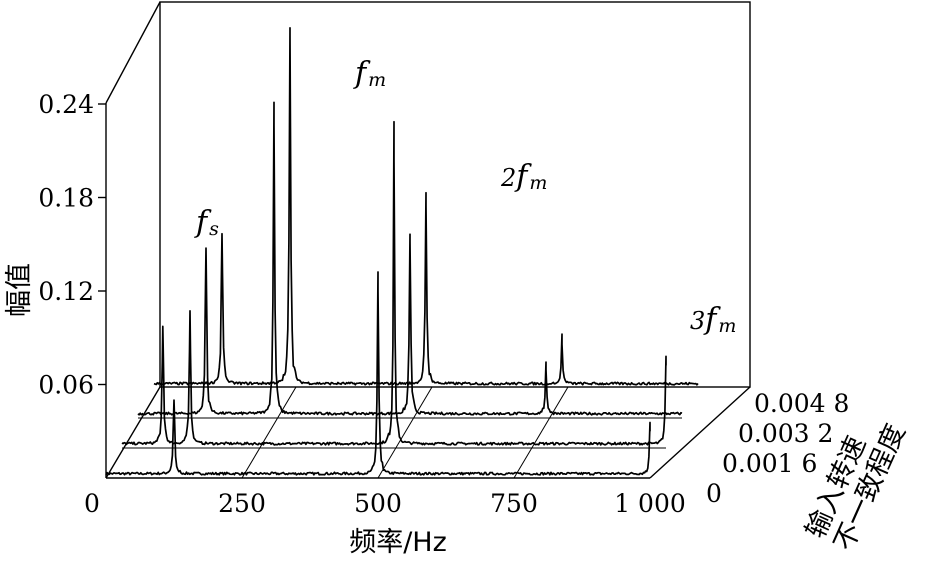 The height and width of the screenshot is (563, 938). Describe the element at coordinates (133, 52) in the screenshot. I see `left-wall-top-edge` at that location.